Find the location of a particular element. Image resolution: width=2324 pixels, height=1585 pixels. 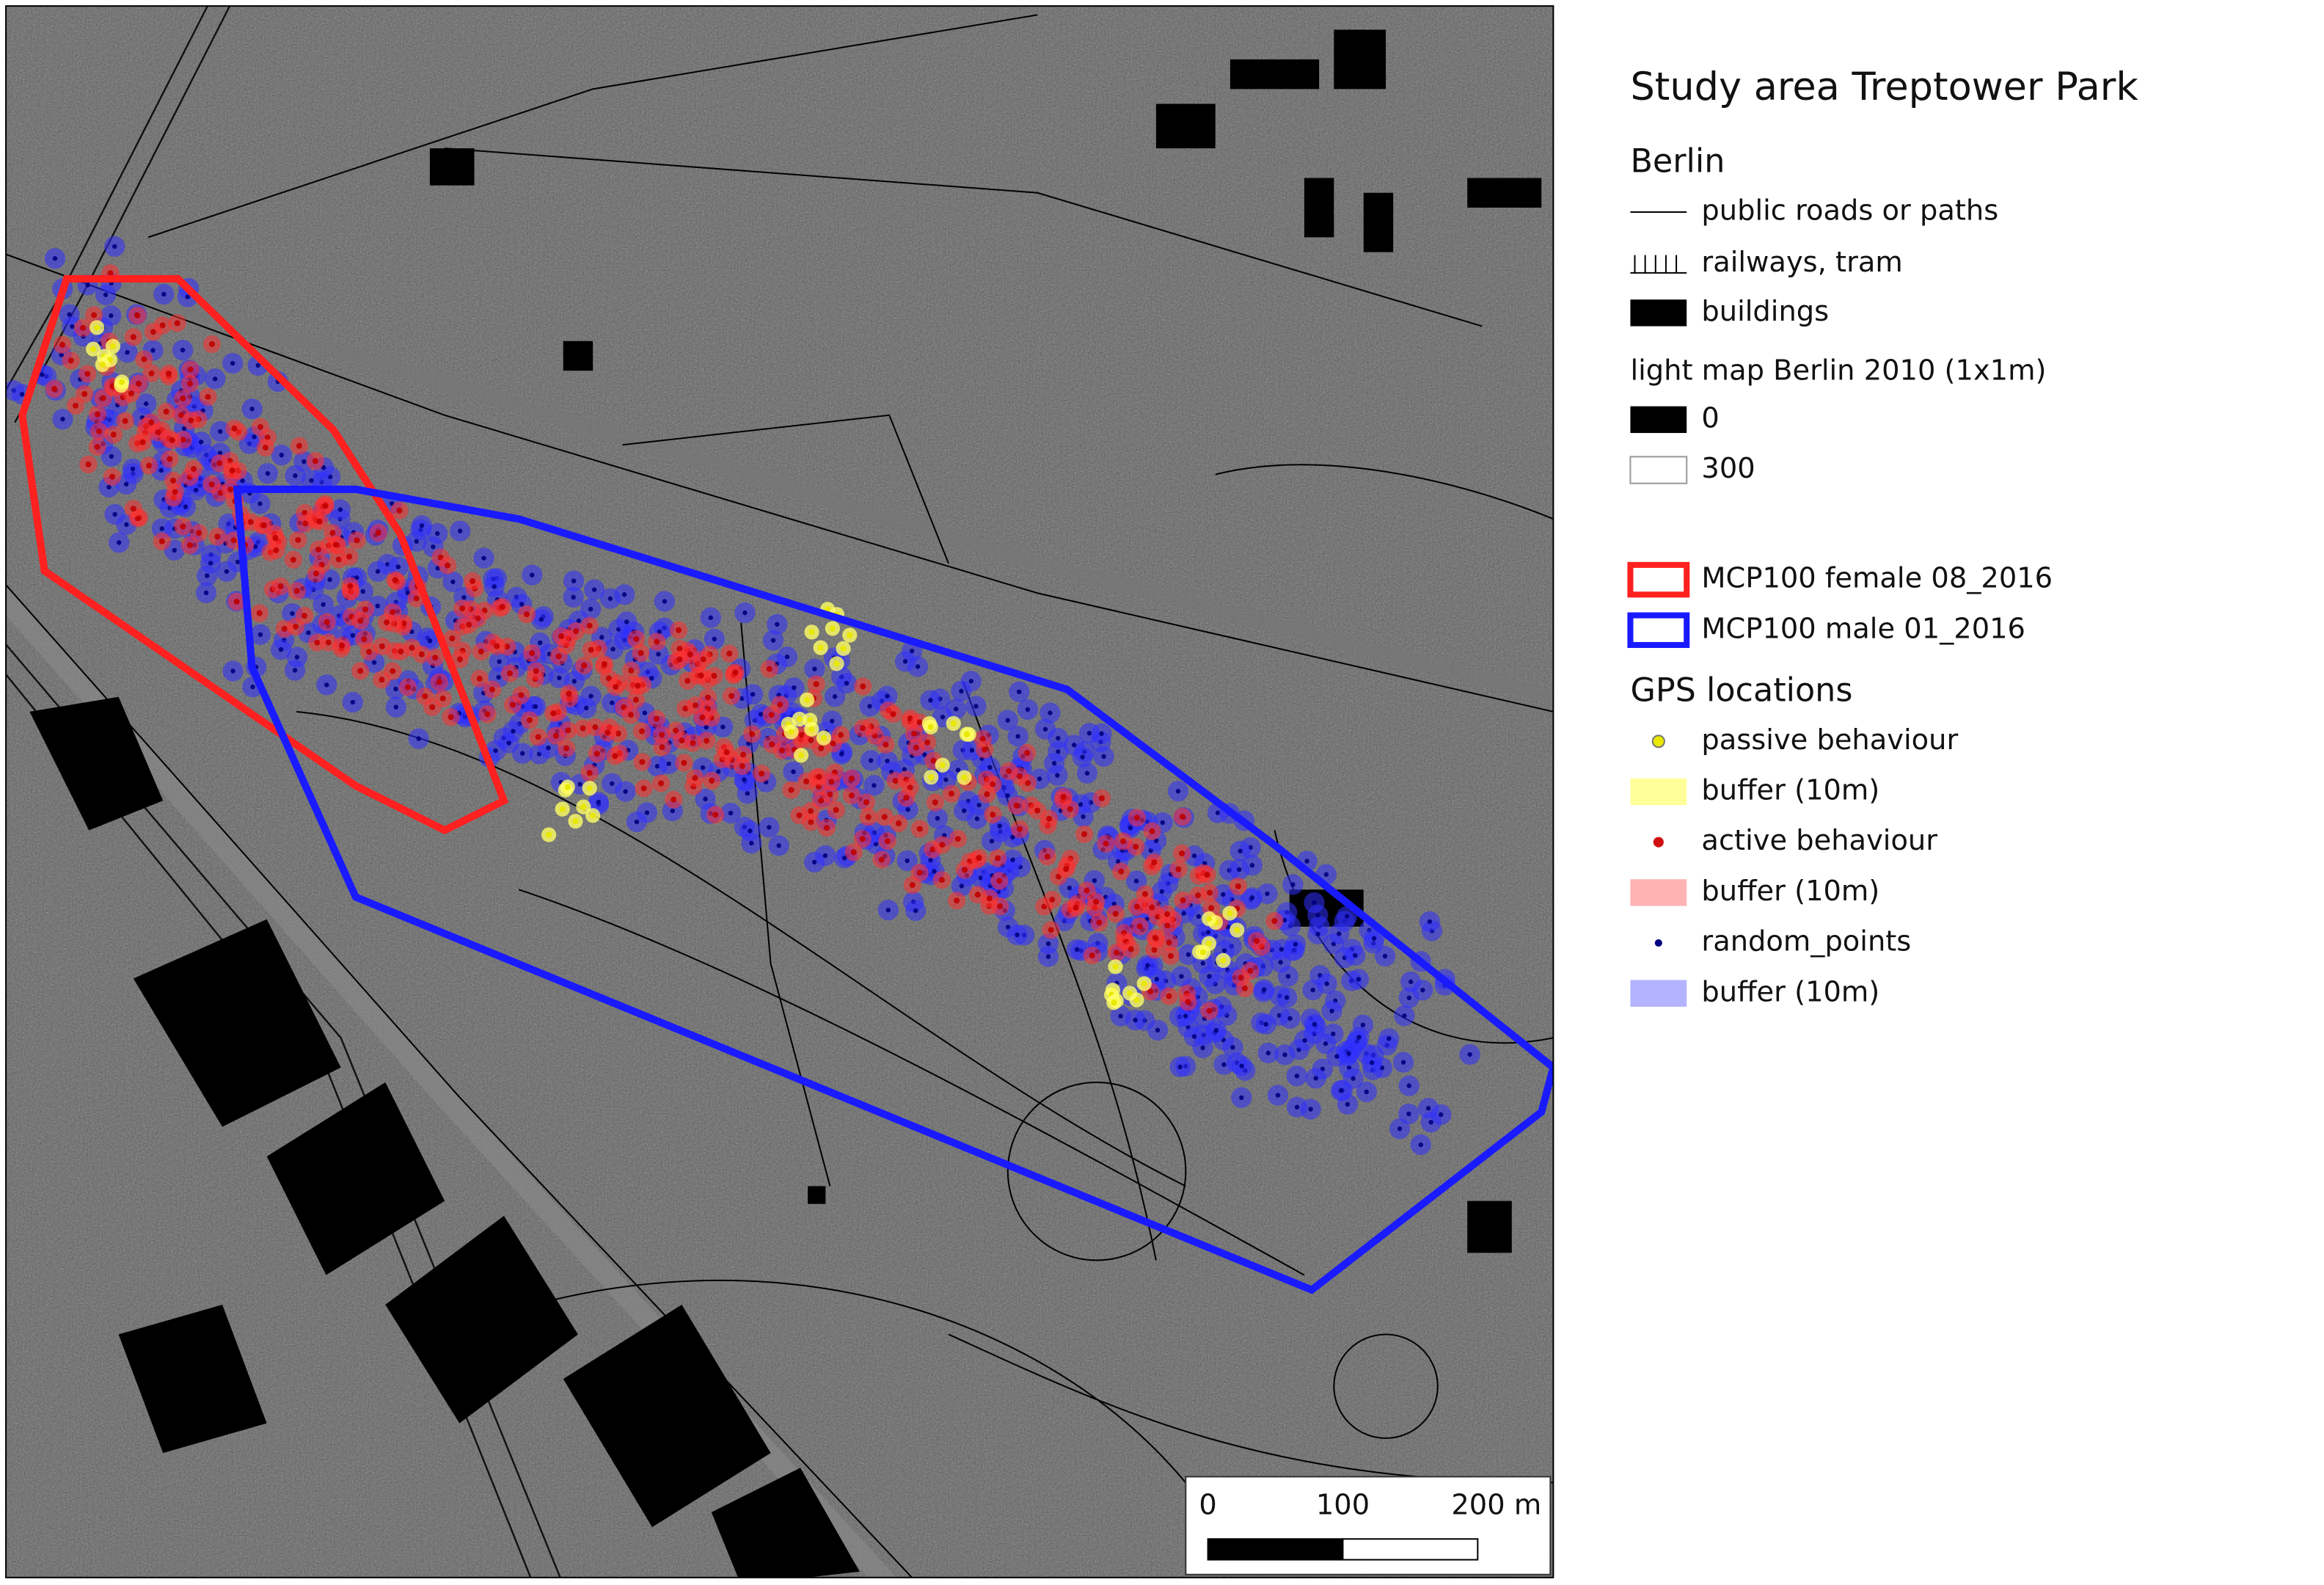

scale-label: 100 is located at coordinates (1343, 1504).